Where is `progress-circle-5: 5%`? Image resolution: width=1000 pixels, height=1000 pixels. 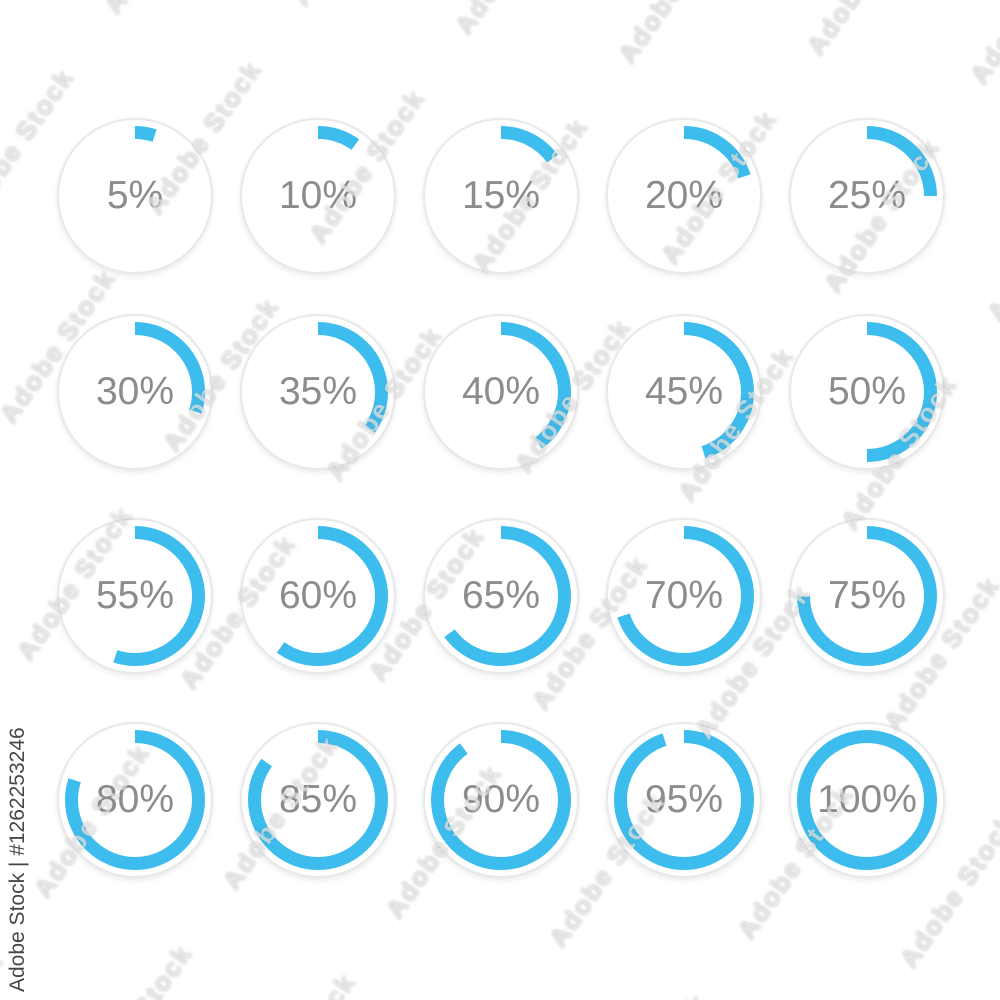
progress-circle-5: 5% is located at coordinates (135, 196).